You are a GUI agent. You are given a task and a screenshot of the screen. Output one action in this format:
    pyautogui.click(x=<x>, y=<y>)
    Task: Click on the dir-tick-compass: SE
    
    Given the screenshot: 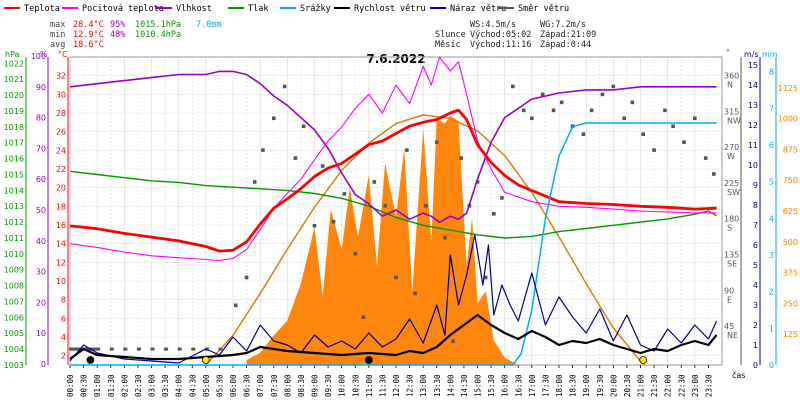 What is the action you would take?
    pyautogui.click(x=732, y=264)
    